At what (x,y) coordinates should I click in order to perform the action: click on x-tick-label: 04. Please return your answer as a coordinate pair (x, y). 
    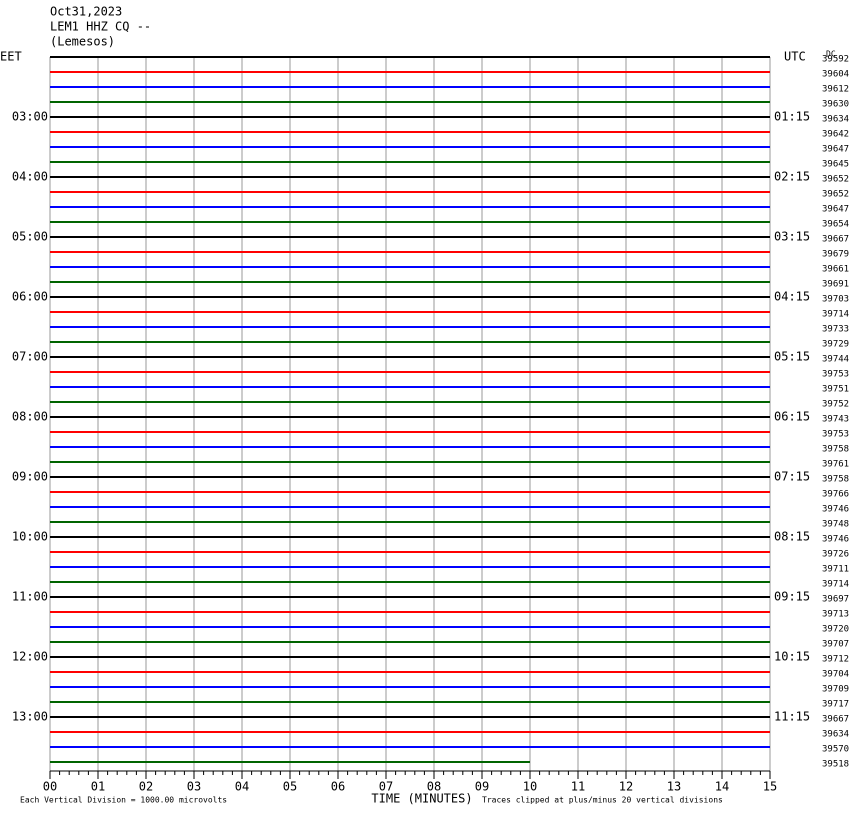
    Looking at the image, I should click on (242, 787).